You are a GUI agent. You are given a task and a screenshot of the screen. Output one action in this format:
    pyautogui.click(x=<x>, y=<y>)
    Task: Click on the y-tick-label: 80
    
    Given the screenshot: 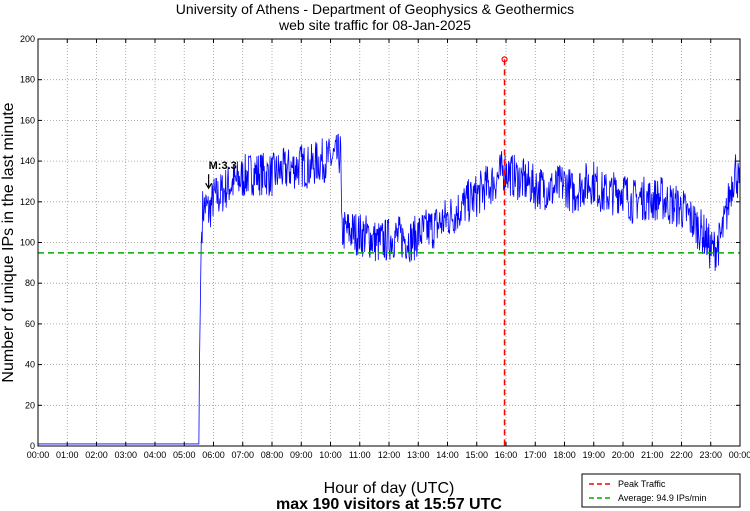 What is the action you would take?
    pyautogui.click(x=30, y=283)
    